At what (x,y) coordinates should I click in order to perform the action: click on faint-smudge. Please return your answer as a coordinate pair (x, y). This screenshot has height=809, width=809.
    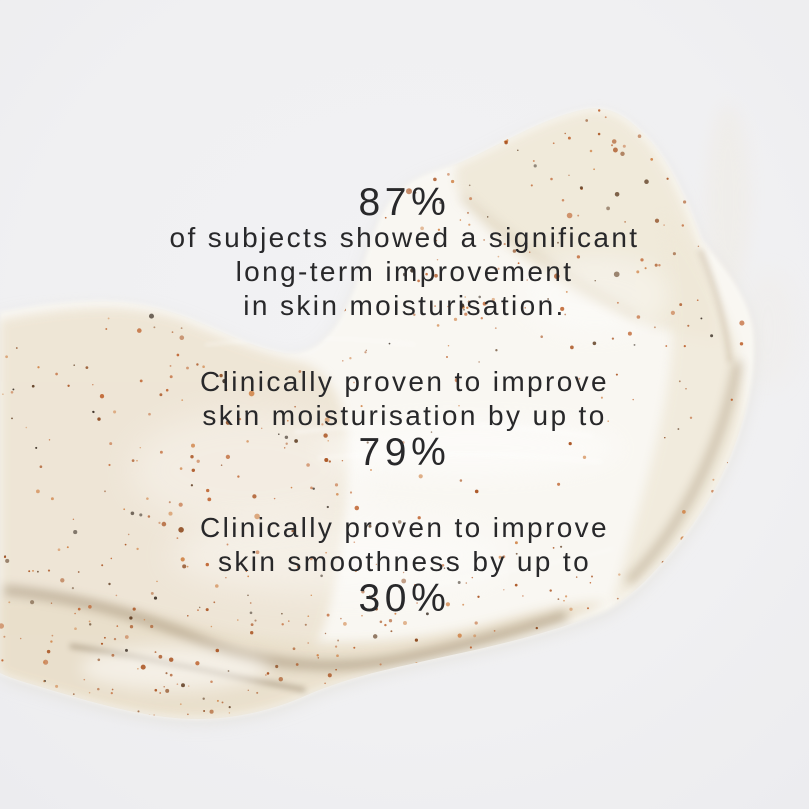
    Looking at the image, I should click on (728, 200).